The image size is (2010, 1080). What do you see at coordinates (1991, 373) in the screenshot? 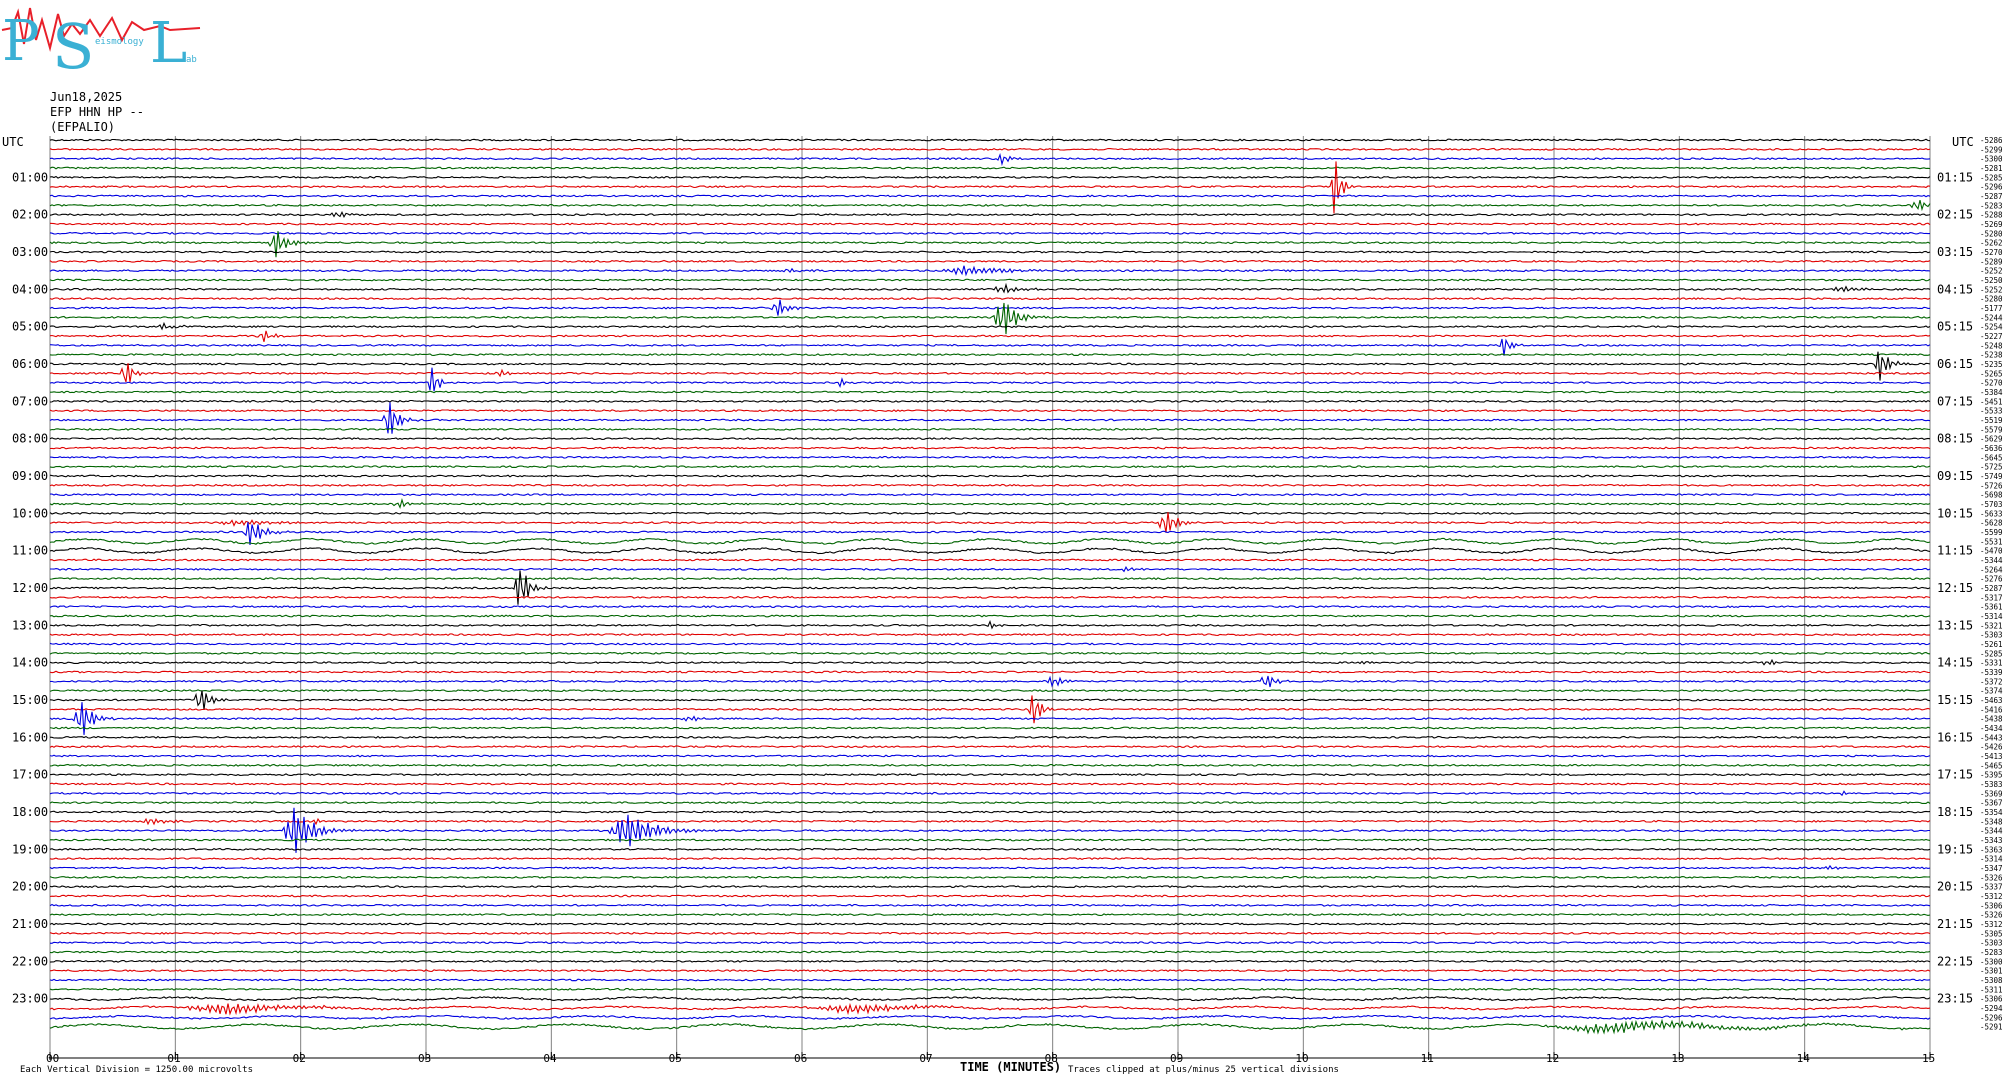
I see `row-offset-label: -5265` at bounding box center [1991, 373].